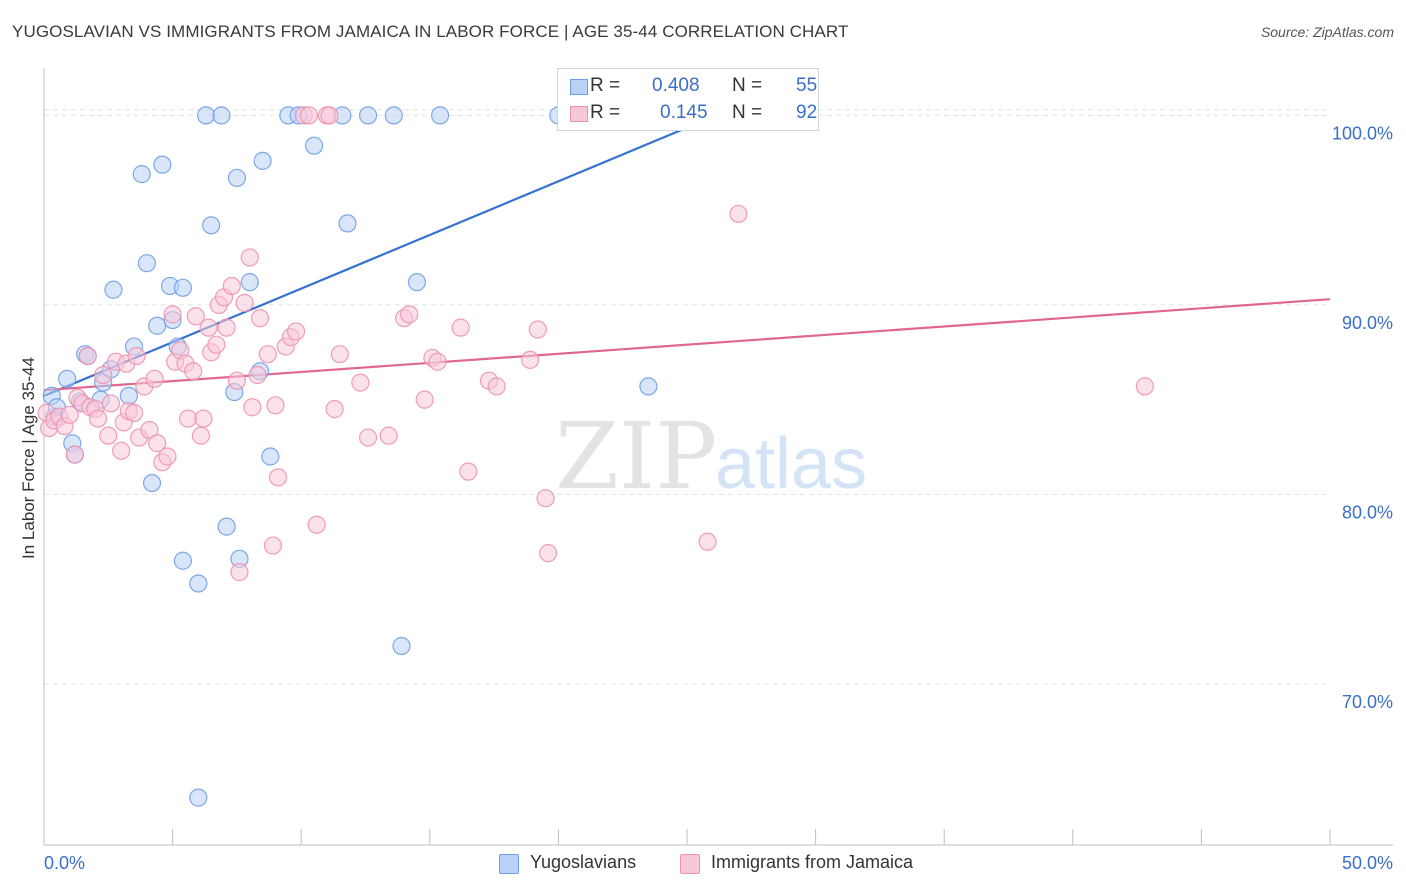 Image resolution: width=1406 pixels, height=892 pixels. I want to click on legend-r-value: 0.408, so click(676, 85).